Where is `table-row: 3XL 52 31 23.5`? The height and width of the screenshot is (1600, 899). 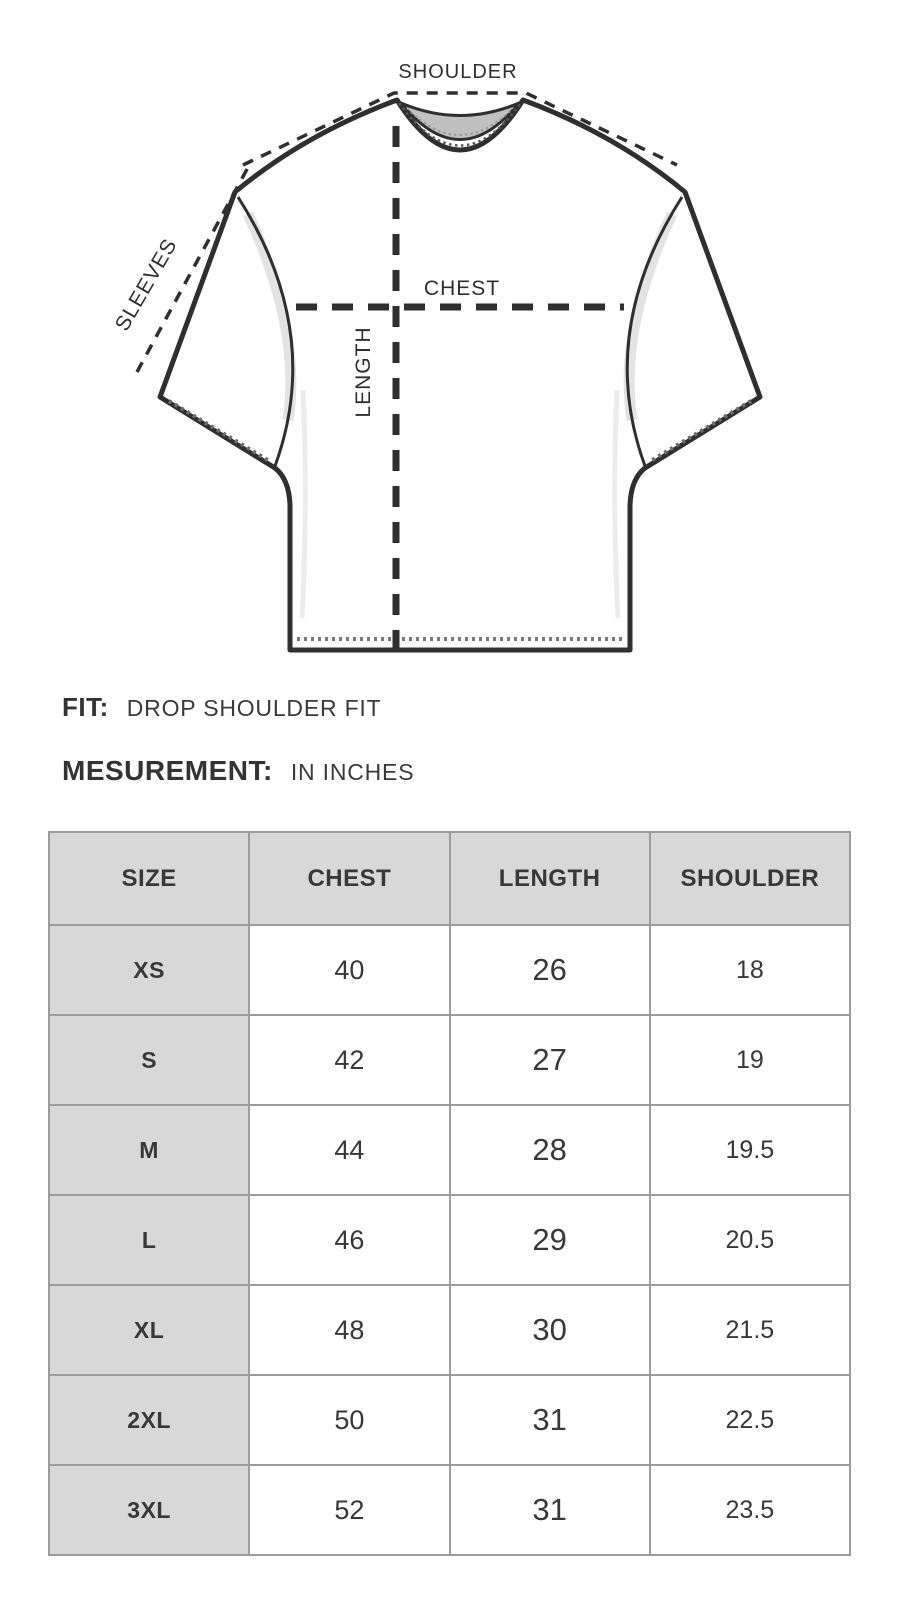 table-row: 3XL 52 31 23.5 is located at coordinates (449, 1510).